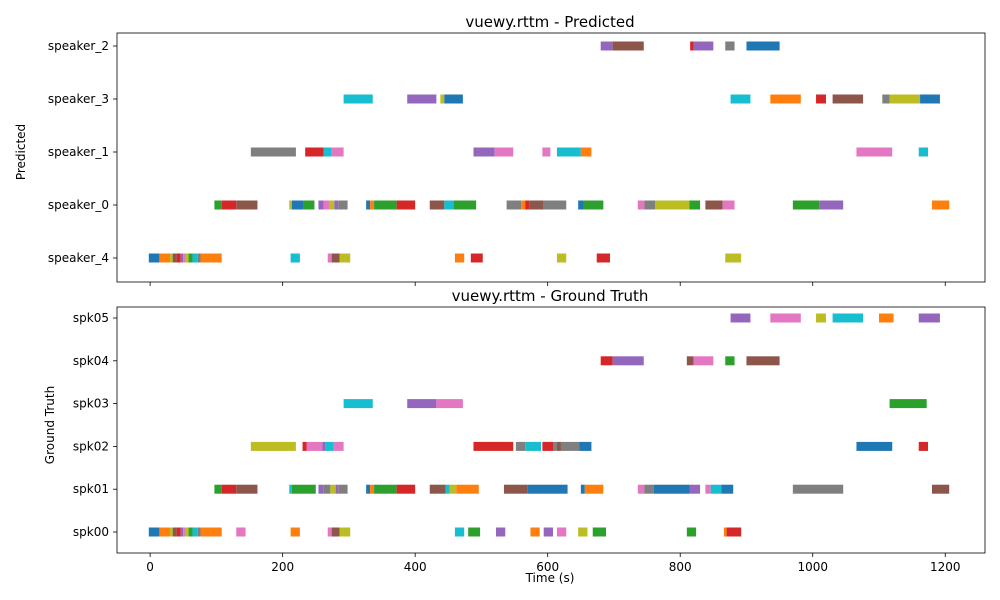 This screenshot has height=600, width=1000. I want to click on y-tick-label-speaker_2: speaker_2, so click(78, 46).